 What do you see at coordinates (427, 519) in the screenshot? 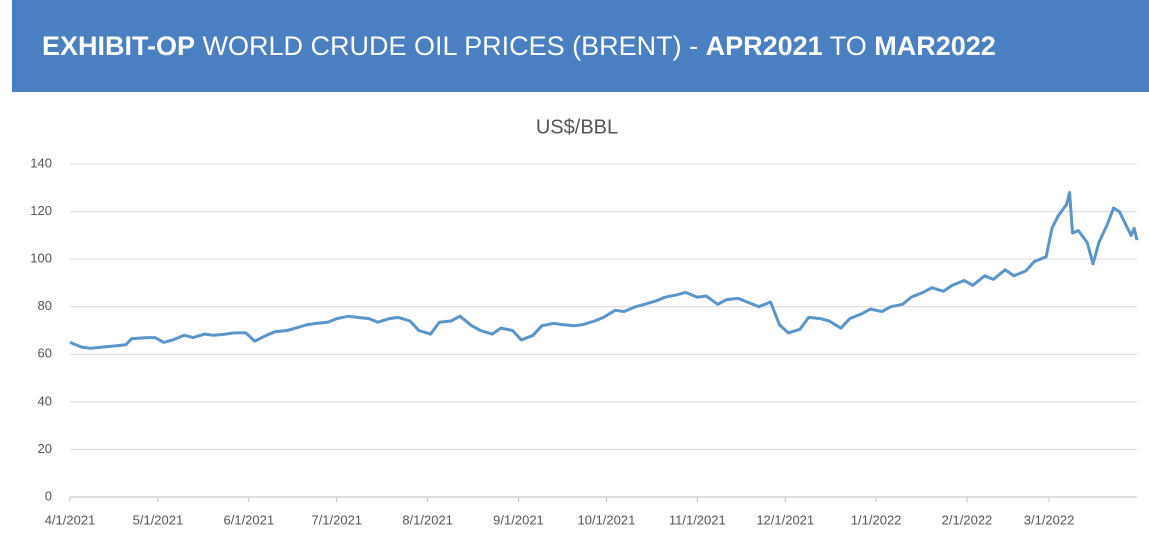
I see `x-tick-label: 8/1/2021` at bounding box center [427, 519].